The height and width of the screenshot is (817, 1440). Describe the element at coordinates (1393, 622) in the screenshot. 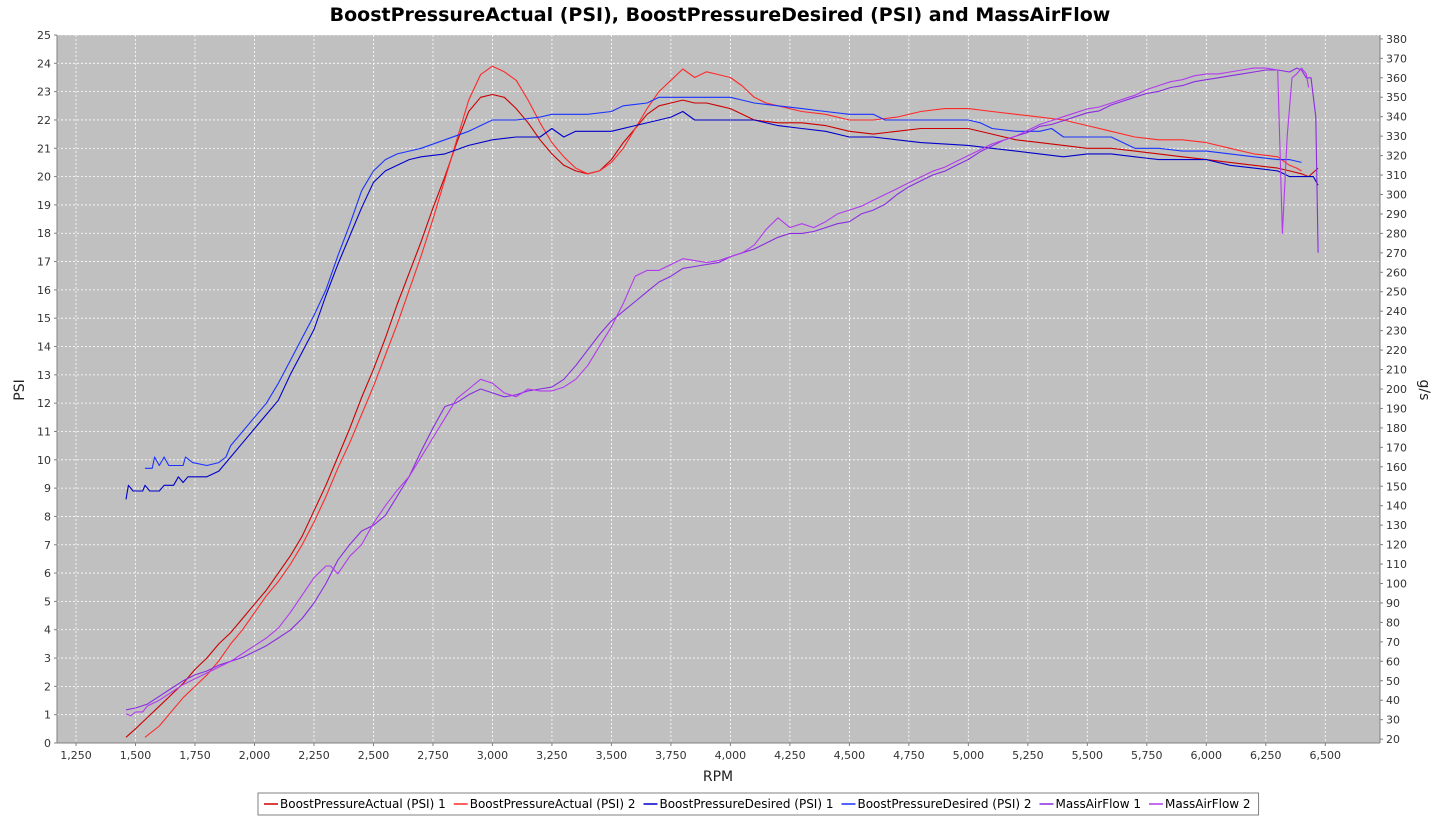

I see `y-right-tick-label: 80` at that location.